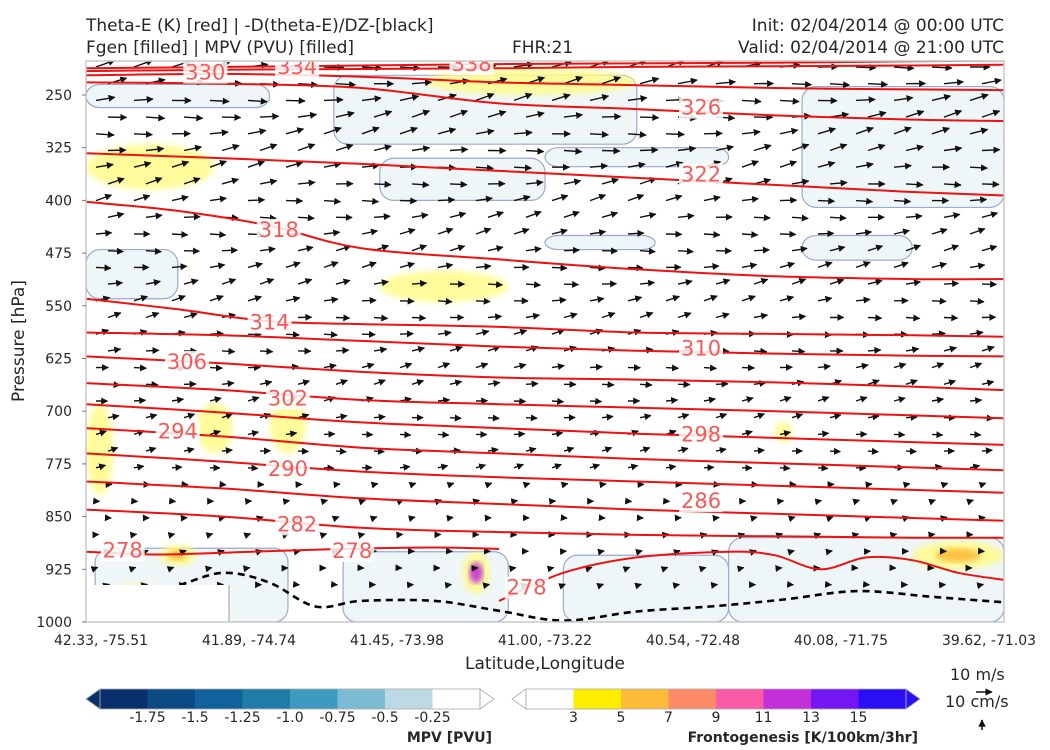 Image resolution: width=1050 pixels, height=750 pixels. What do you see at coordinates (58, 254) in the screenshot?
I see `y-tick-label: 475` at bounding box center [58, 254].